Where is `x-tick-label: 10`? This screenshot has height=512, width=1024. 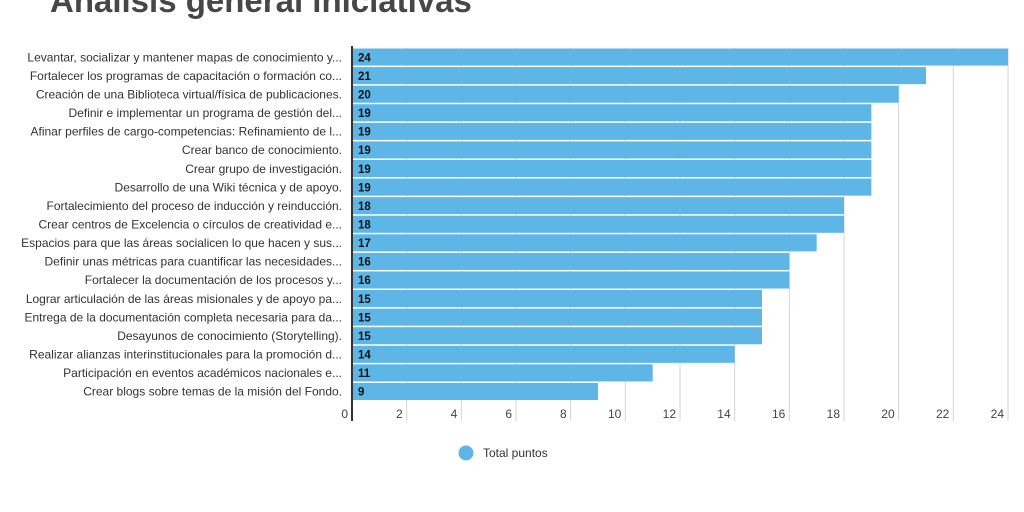 x-tick-label: 10 is located at coordinates (615, 414).